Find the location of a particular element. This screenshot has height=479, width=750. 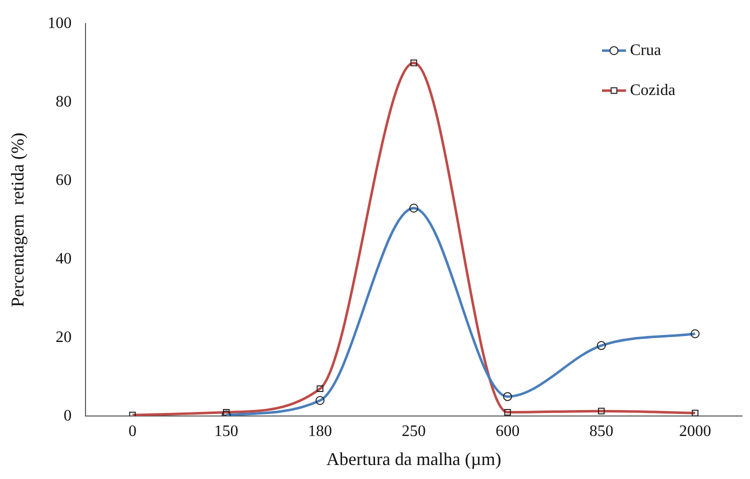

legend-label: Cozida is located at coordinates (653, 90).